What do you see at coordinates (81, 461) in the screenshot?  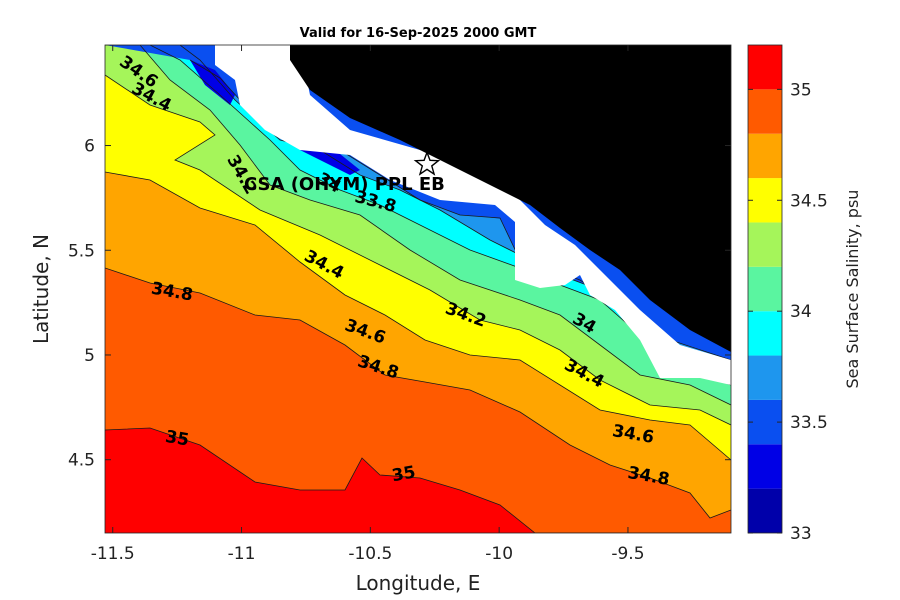 I see `y-tick-label: 4.5` at bounding box center [81, 461].